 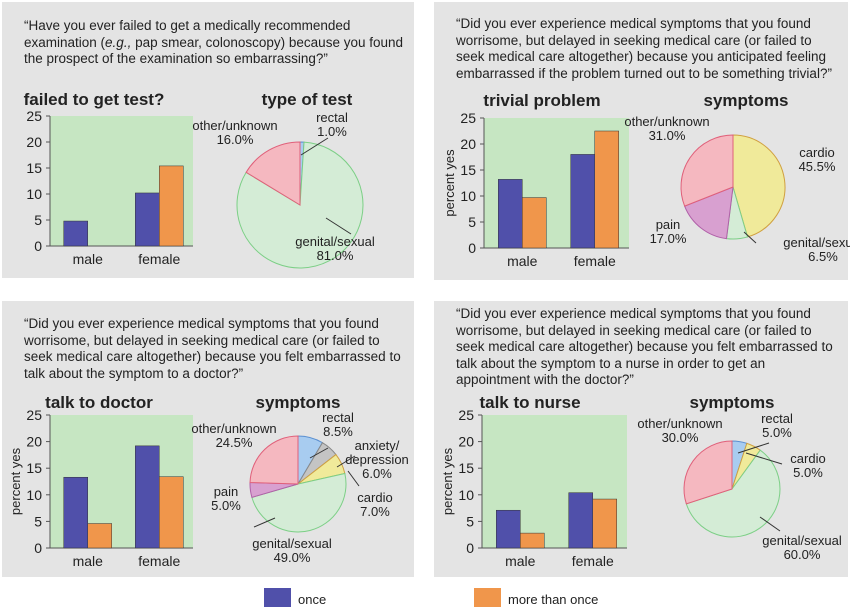 What do you see at coordinates (234, 442) in the screenshot?
I see `pie-label: 24.5%` at bounding box center [234, 442].